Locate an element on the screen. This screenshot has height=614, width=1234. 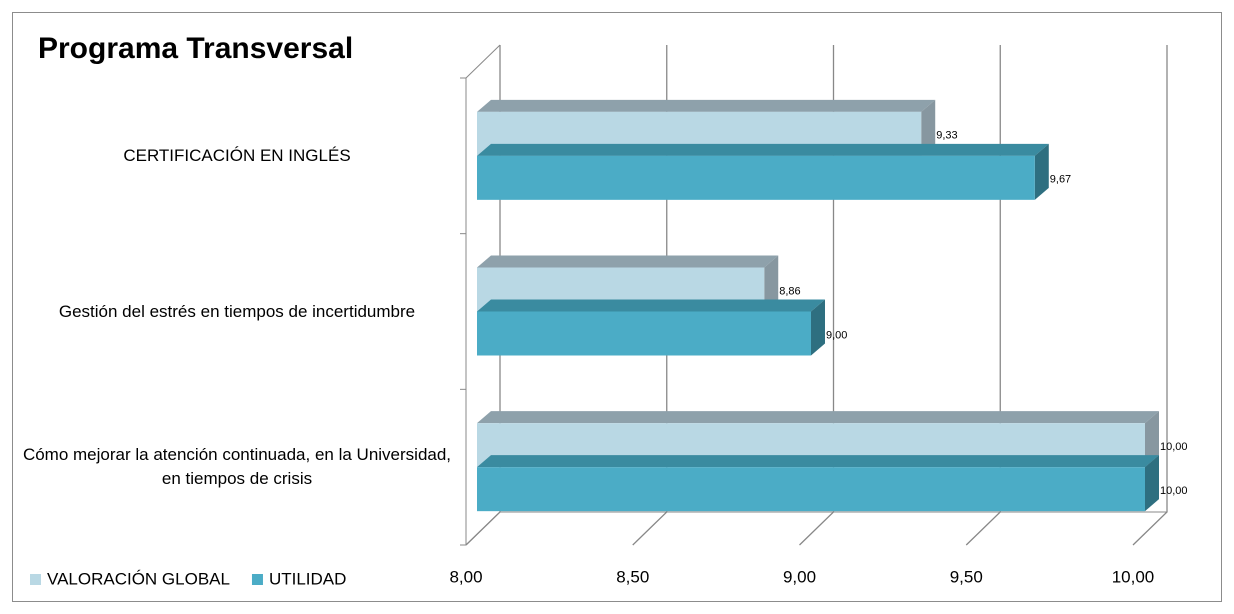
wall-edge is located at coordinates (483, 61).